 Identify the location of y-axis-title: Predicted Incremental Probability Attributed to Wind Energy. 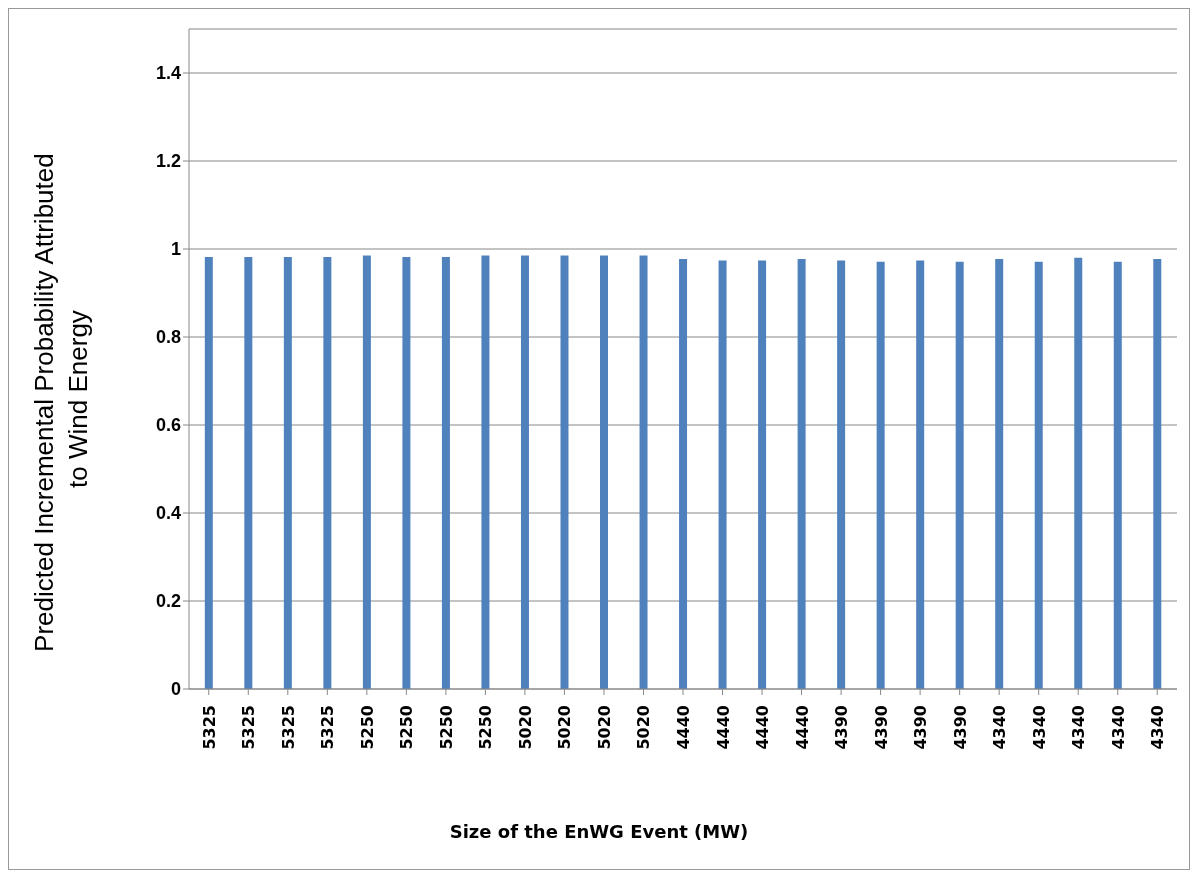
(61, 399).